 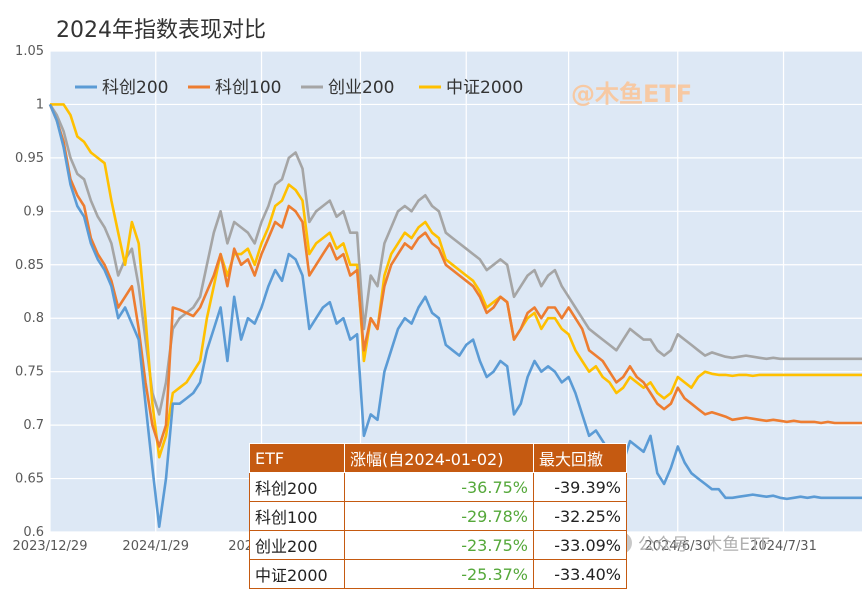 I want to click on legend-item-label: 创业200, so click(x=361, y=88).